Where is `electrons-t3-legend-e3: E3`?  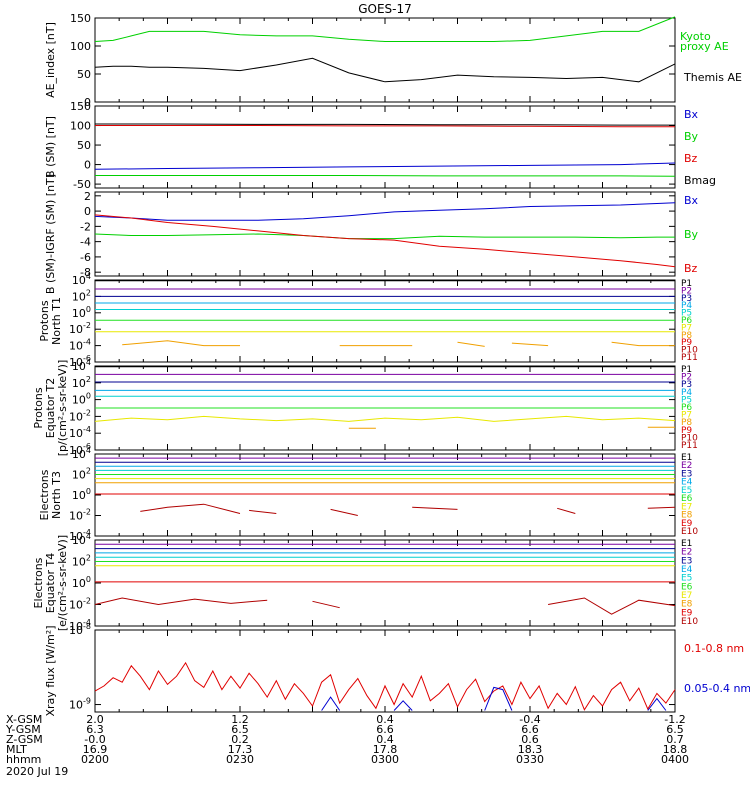
electrons-t3-legend-e3: E3 is located at coordinates (686, 474).